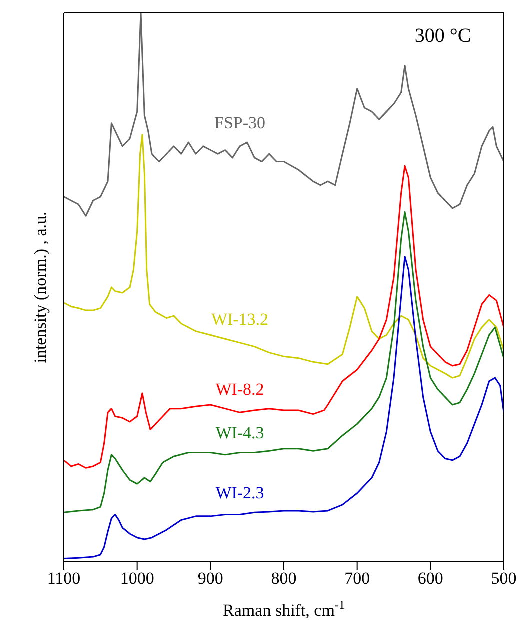 This screenshot has width=529, height=638. Describe the element at coordinates (240, 389) in the screenshot. I see `series-label: WI-8.2` at that location.